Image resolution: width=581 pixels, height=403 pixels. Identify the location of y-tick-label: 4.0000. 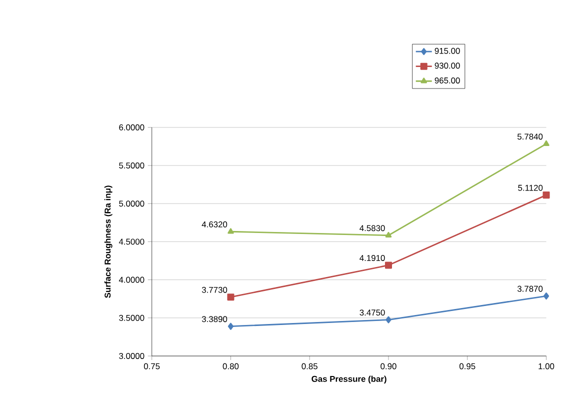
(131, 279).